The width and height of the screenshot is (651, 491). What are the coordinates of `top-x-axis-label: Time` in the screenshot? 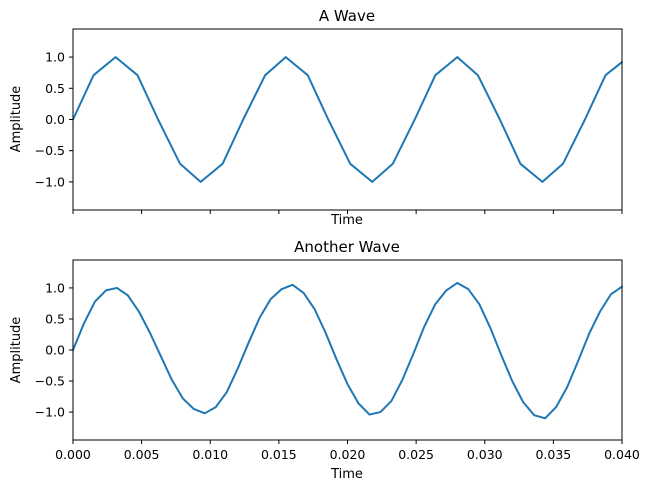 It's located at (346, 220).